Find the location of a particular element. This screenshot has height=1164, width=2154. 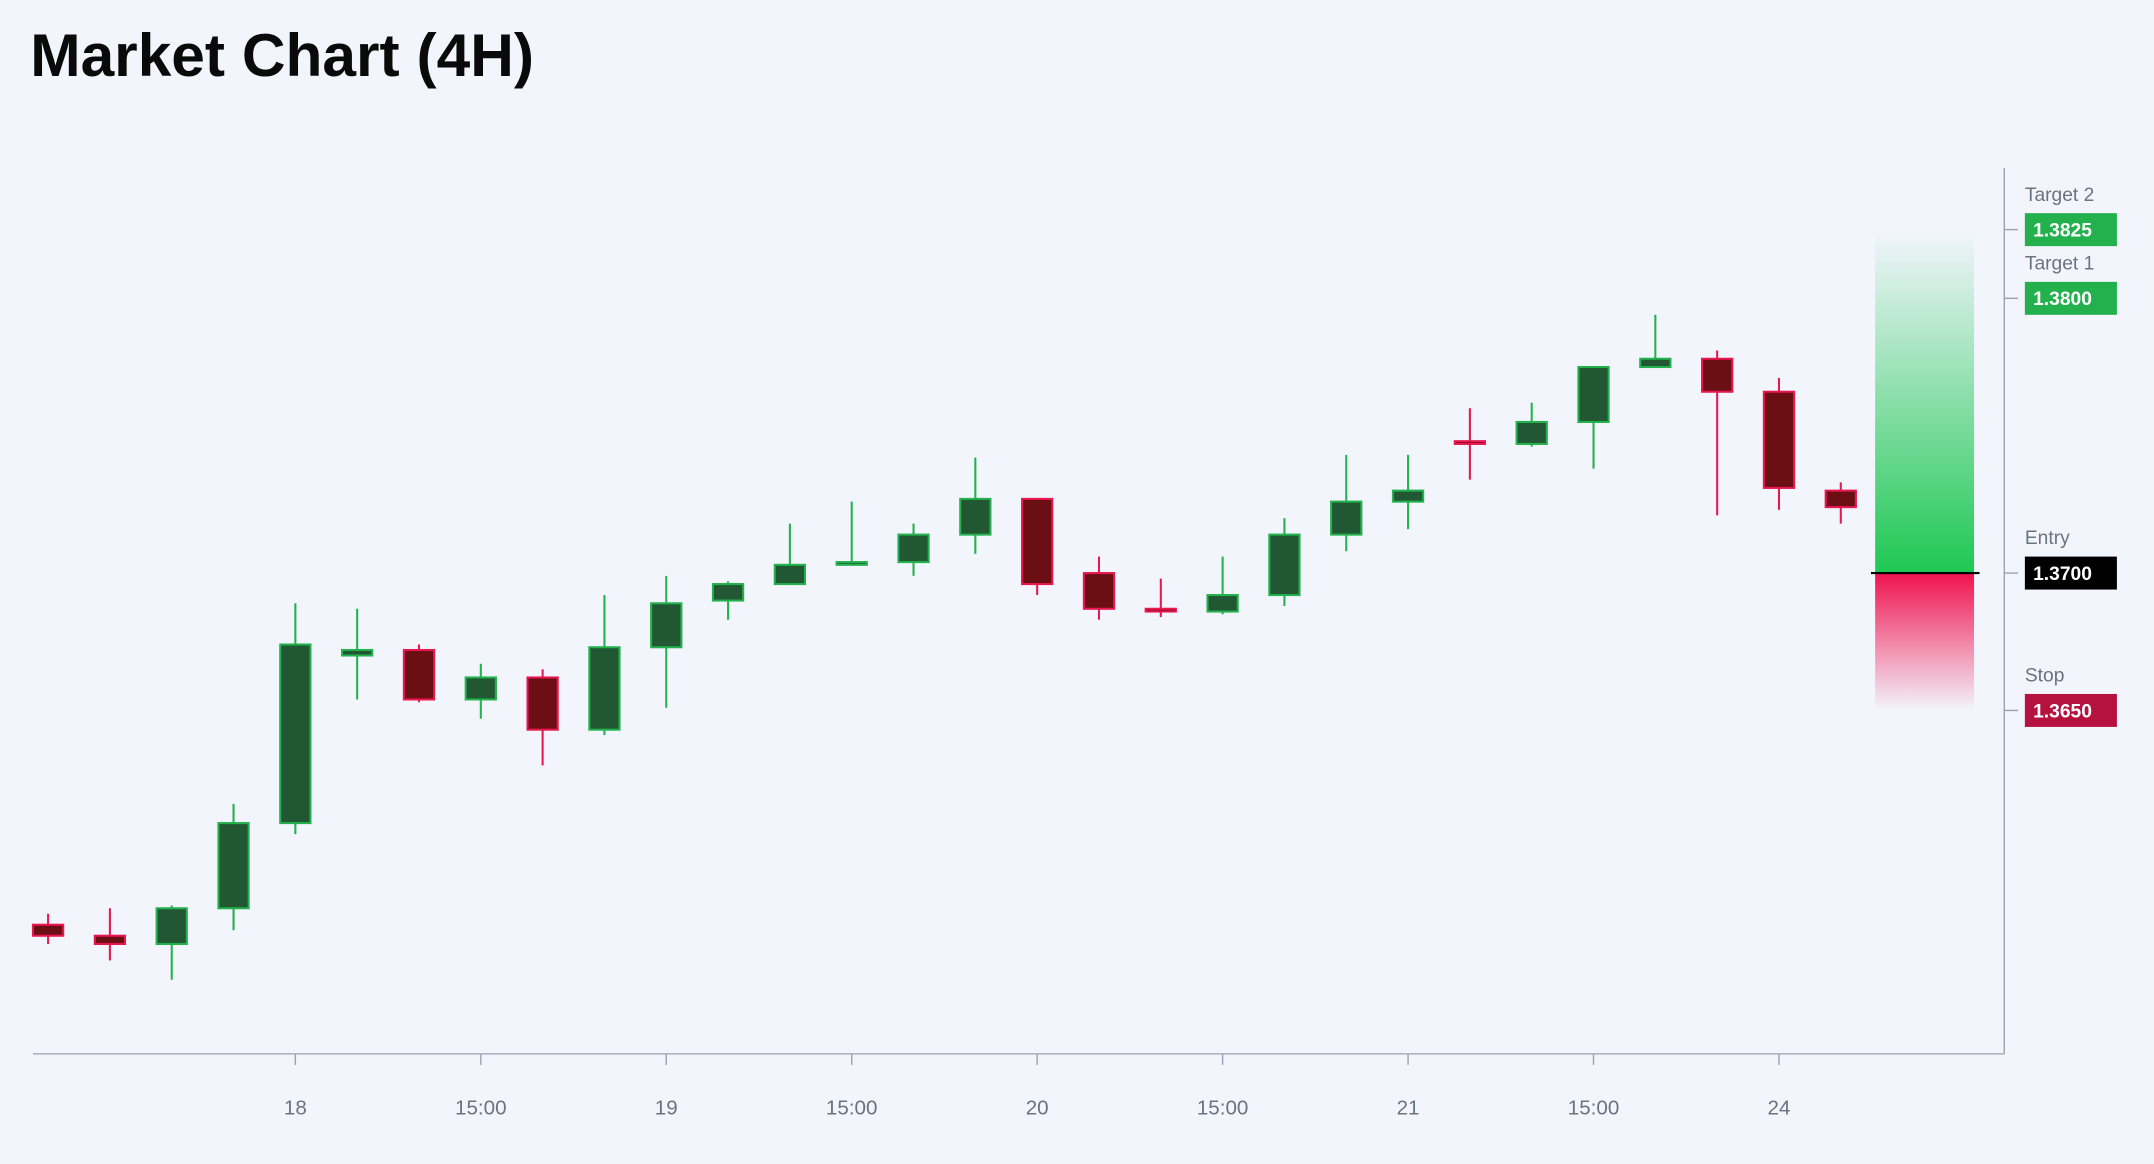

level-name: Target 1 is located at coordinates (2059, 263).